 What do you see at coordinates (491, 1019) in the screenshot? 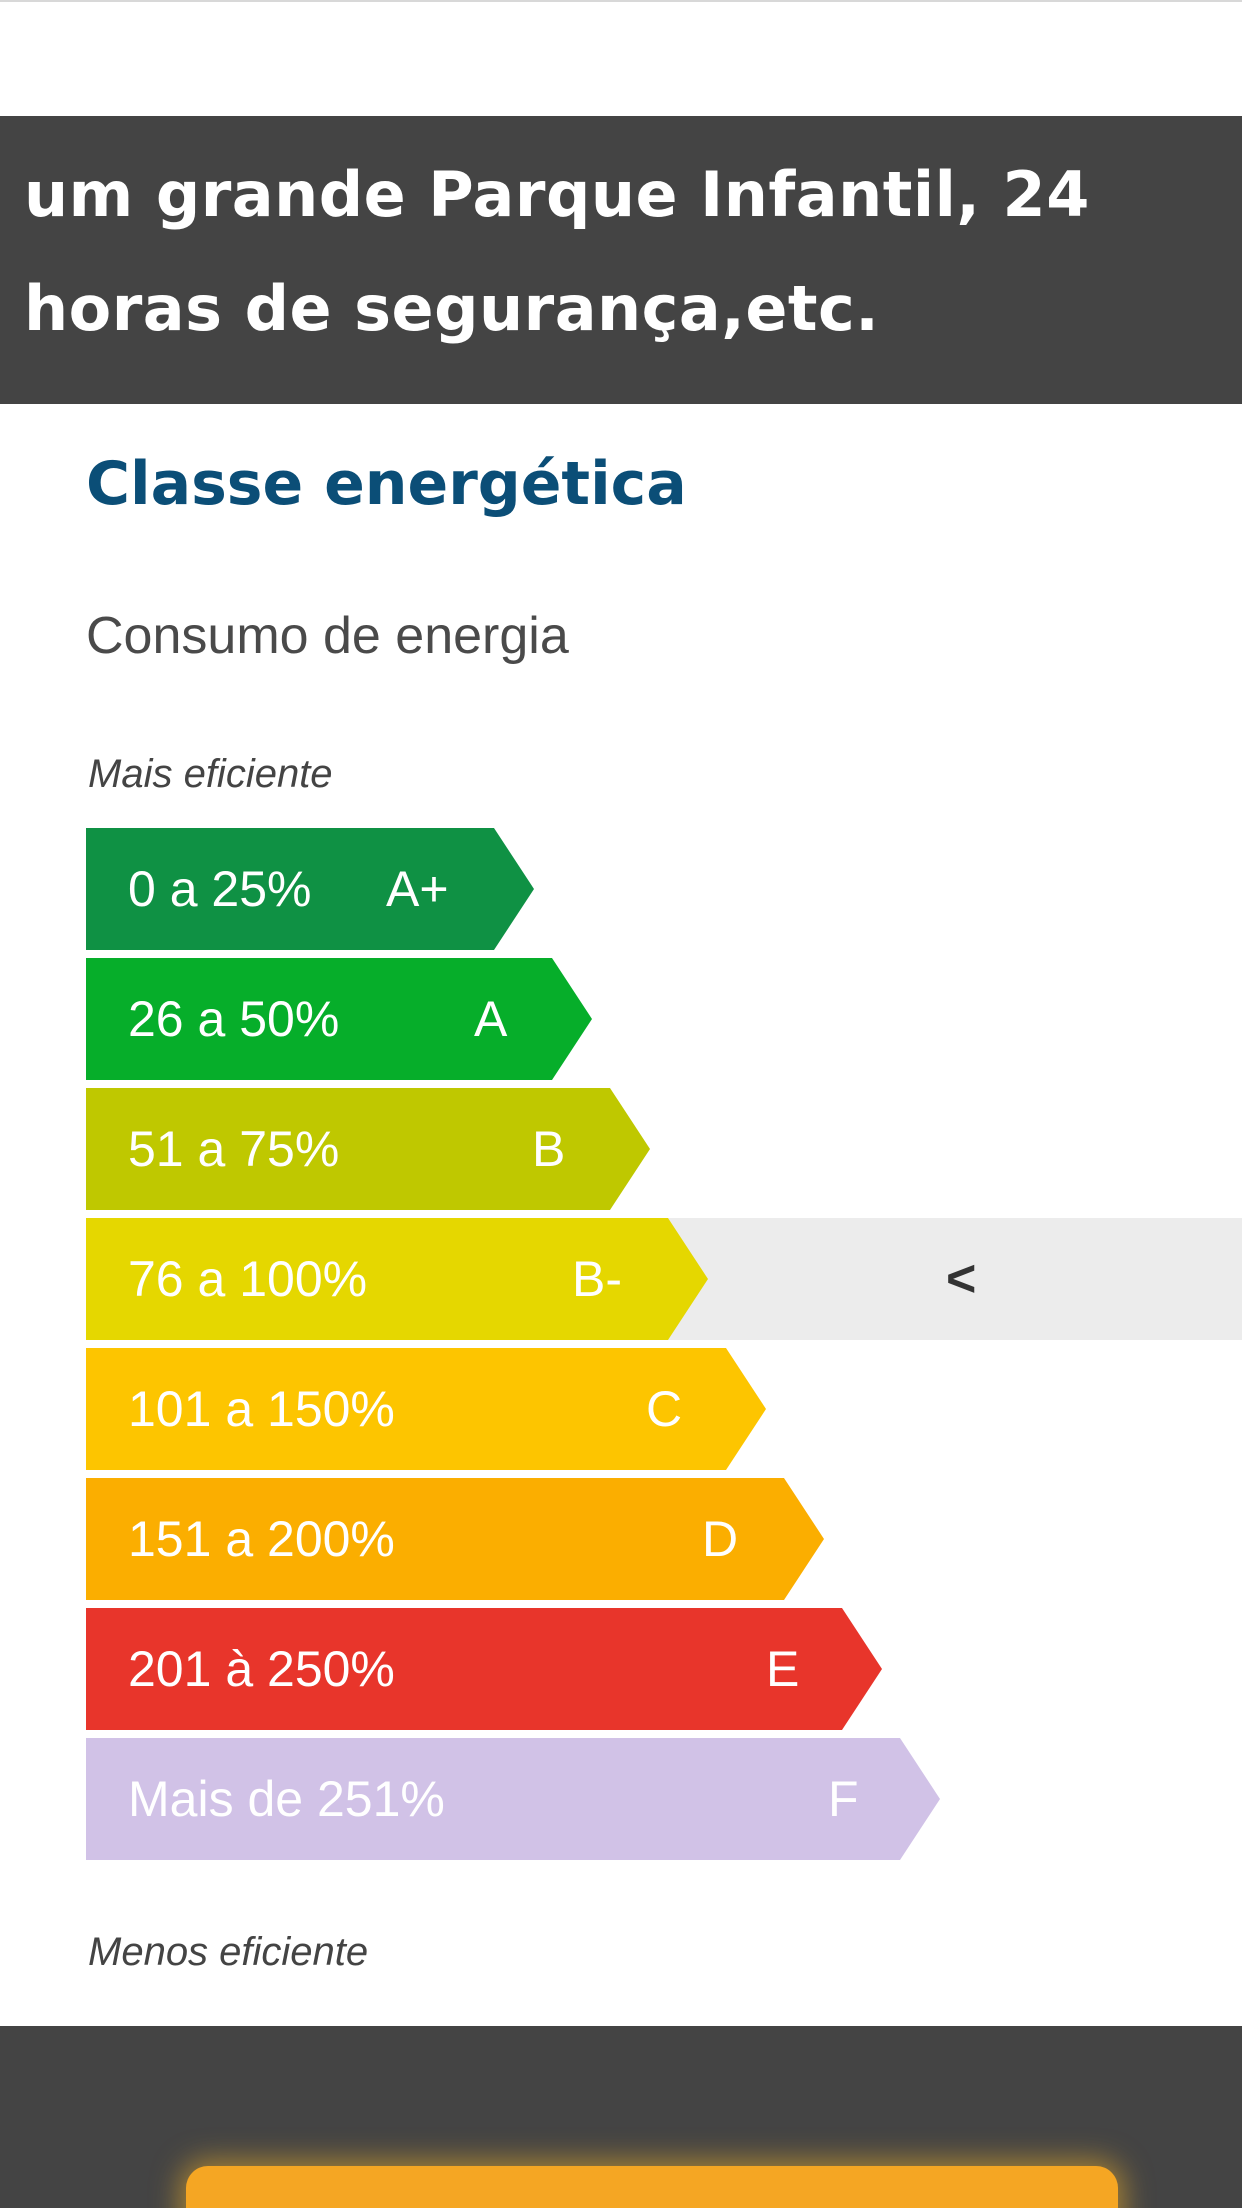
I see `rating-class: A` at bounding box center [491, 1019].